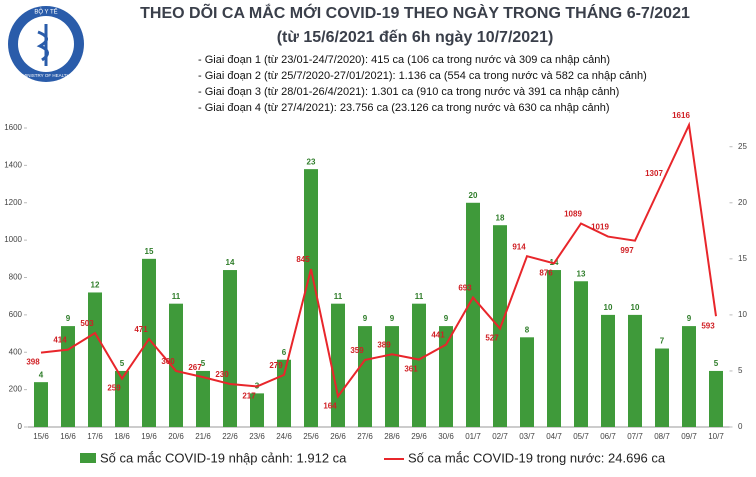  I want to click on bar-label: 12, so click(95, 285).